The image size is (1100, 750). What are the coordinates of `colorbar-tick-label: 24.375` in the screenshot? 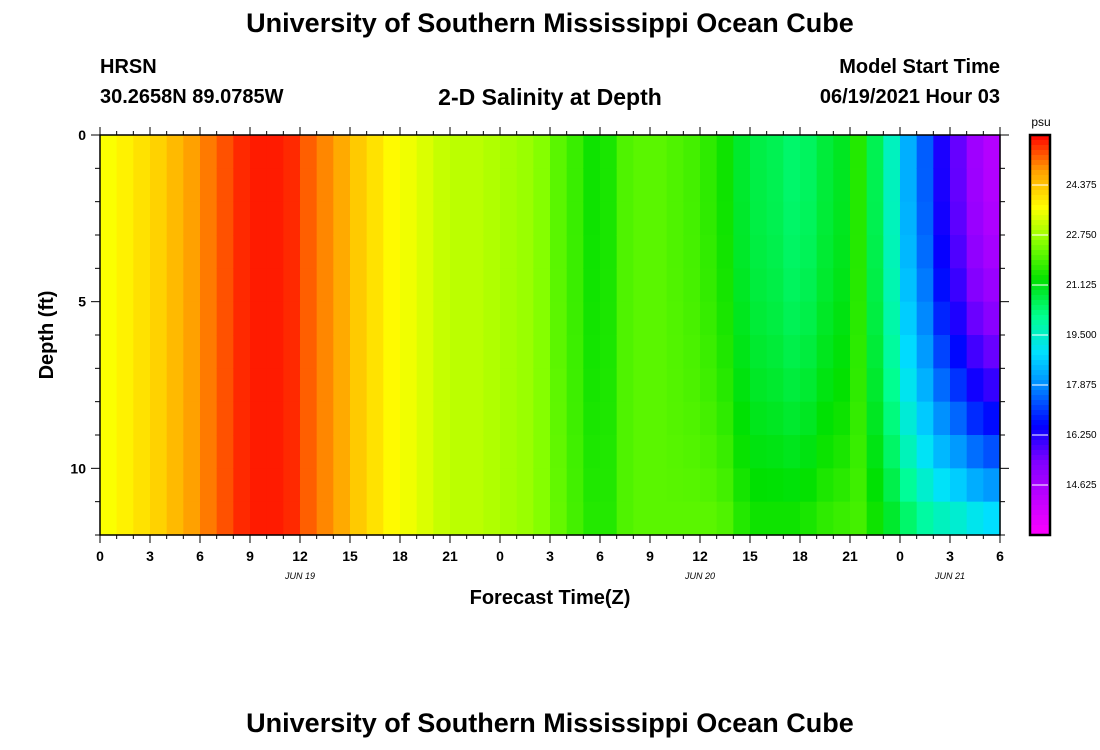 It's located at (1081, 185).